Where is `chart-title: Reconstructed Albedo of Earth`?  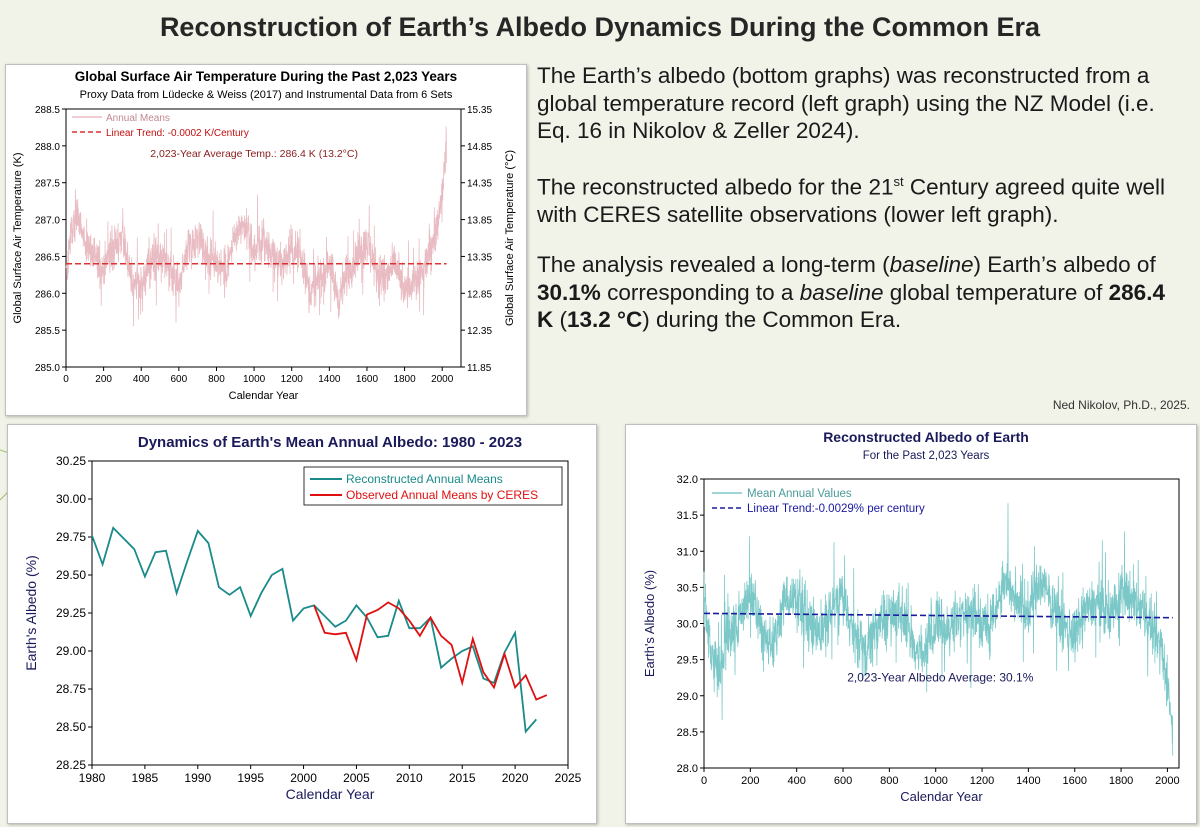 chart-title: Reconstructed Albedo of Earth is located at coordinates (926, 437).